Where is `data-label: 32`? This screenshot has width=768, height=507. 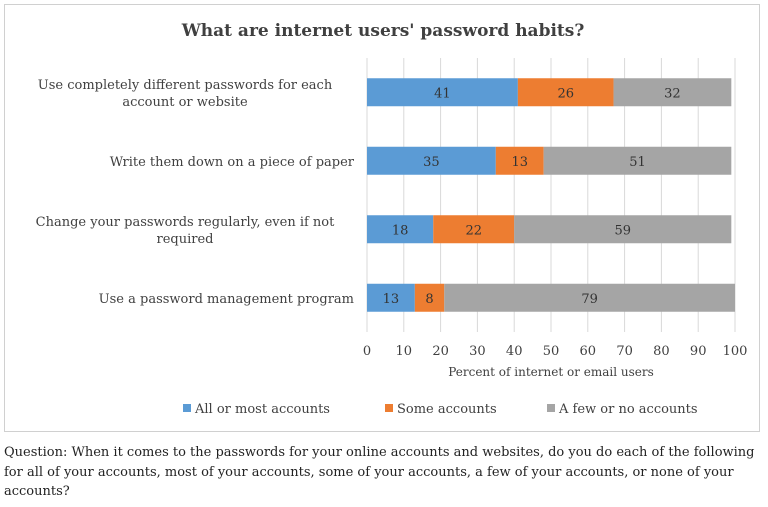 data-label: 32 is located at coordinates (672, 93).